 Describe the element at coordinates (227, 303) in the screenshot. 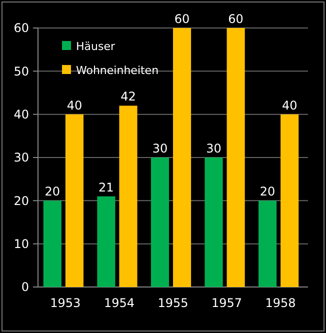

I see `x-tick-label: 1957` at that location.